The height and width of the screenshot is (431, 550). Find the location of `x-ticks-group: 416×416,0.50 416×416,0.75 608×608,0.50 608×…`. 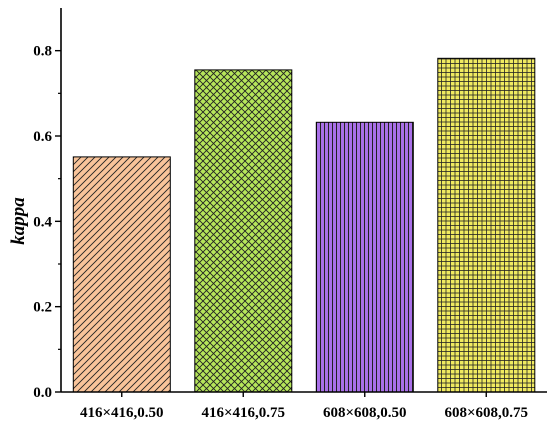

x-ticks-group: 416×416,0.50 416×416,0.75 608×608,0.50 608×… is located at coordinates (304, 406).